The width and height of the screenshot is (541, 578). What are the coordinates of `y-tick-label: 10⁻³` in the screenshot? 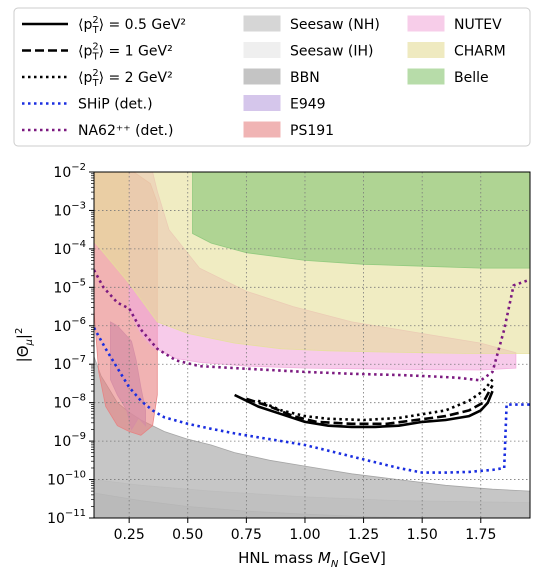 It's located at (69, 209).